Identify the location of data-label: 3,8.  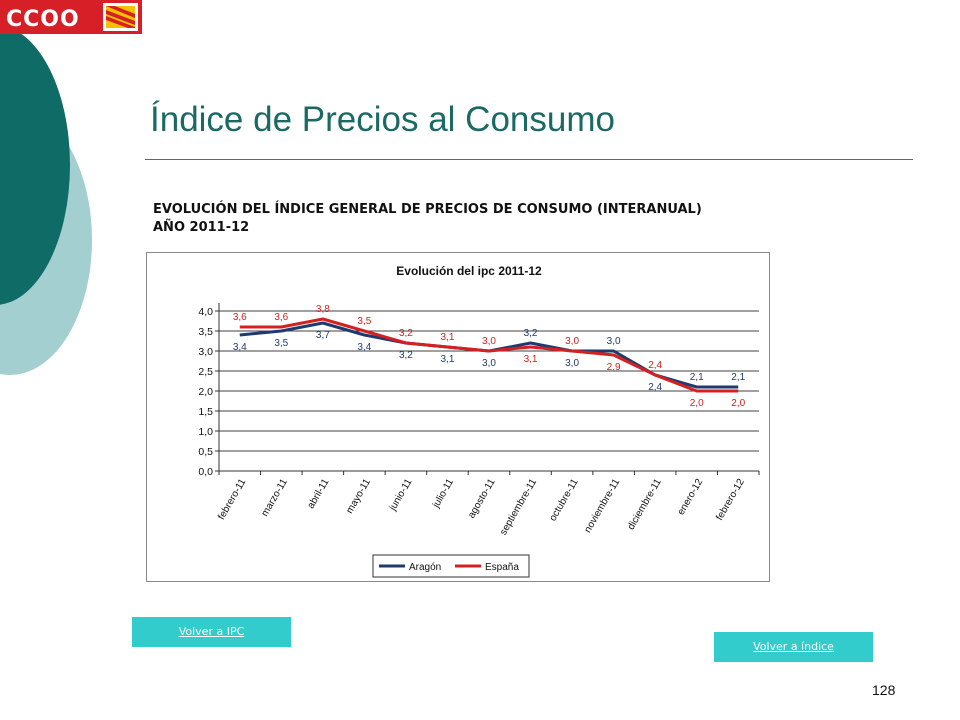
(323, 309).